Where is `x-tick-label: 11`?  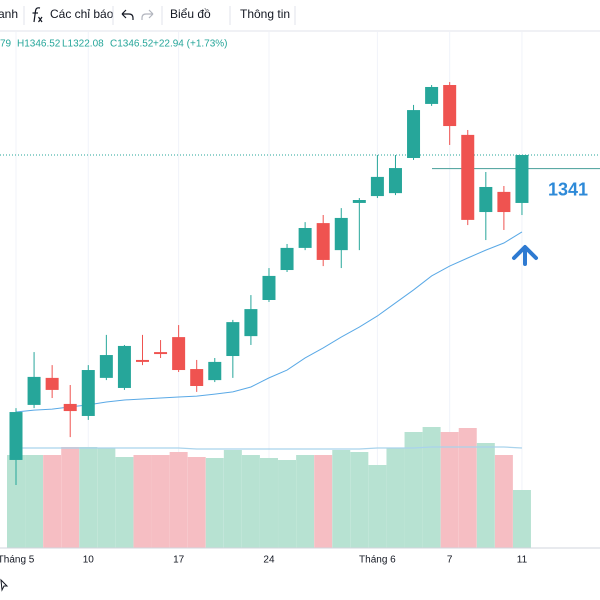
x-tick-label: 11 is located at coordinates (522, 560).